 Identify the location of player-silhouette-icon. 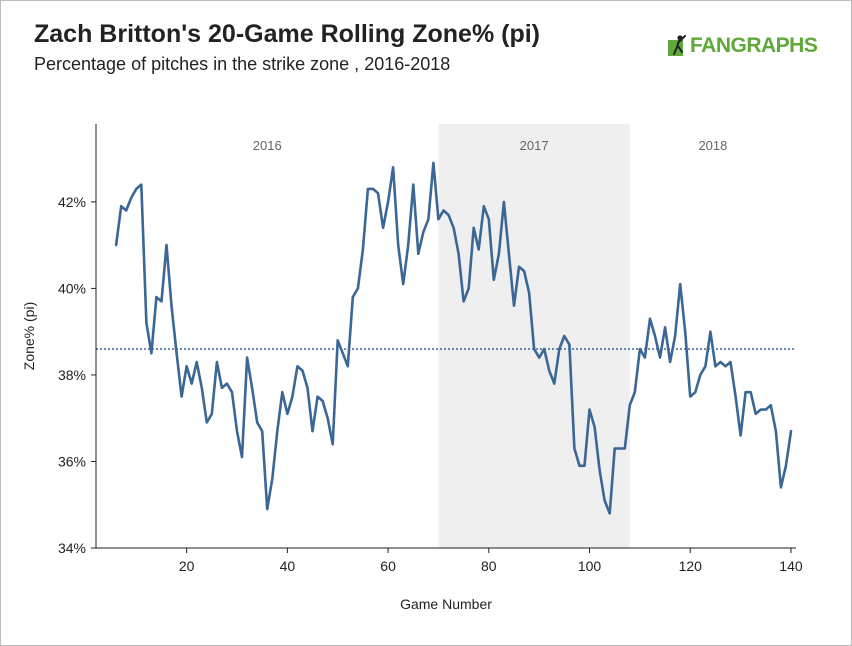
(677, 45).